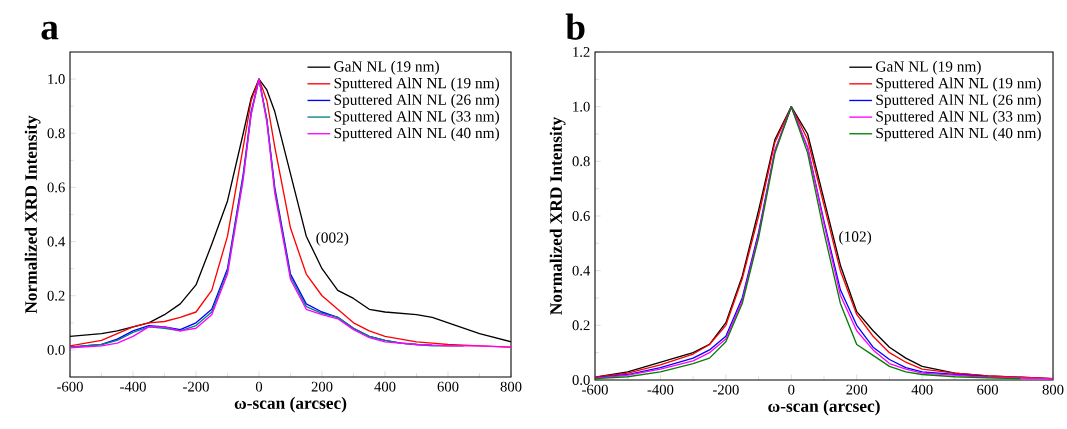  I want to click on y-tick-label: 1.2, so click(581, 52).